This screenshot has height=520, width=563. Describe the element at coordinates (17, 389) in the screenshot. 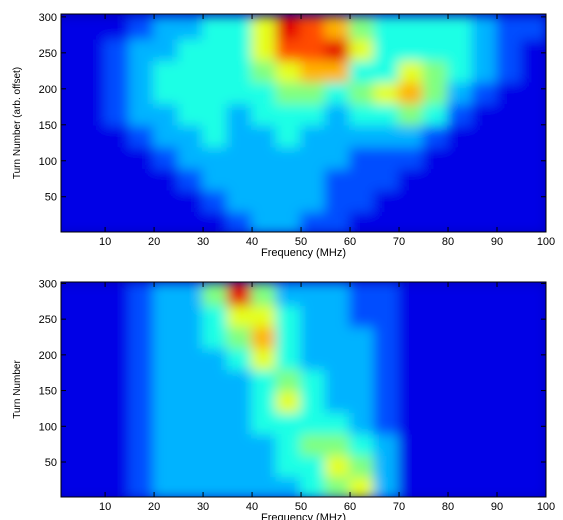

I see `y-axis-label: Turn Number` at that location.